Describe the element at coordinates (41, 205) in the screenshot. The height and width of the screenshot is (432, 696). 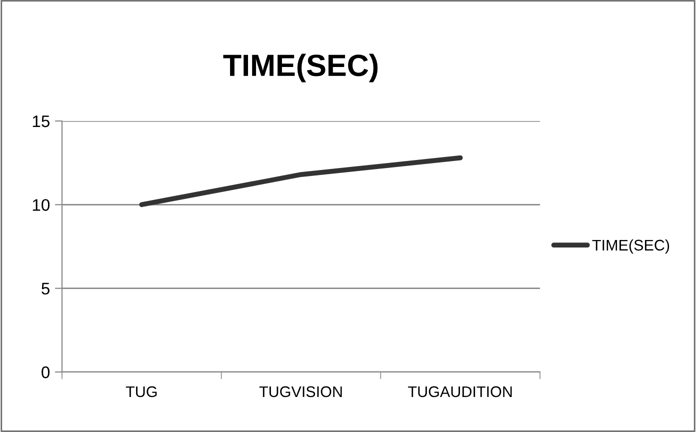
I see `y-tick-label: 10` at that location.